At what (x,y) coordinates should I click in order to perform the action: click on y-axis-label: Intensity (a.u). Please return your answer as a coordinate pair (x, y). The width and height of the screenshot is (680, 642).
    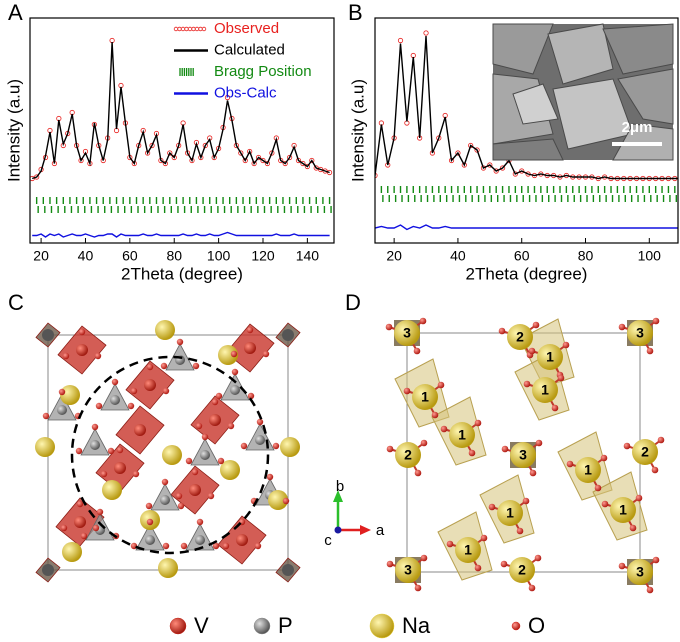
    Looking at the image, I should click on (13, 130).